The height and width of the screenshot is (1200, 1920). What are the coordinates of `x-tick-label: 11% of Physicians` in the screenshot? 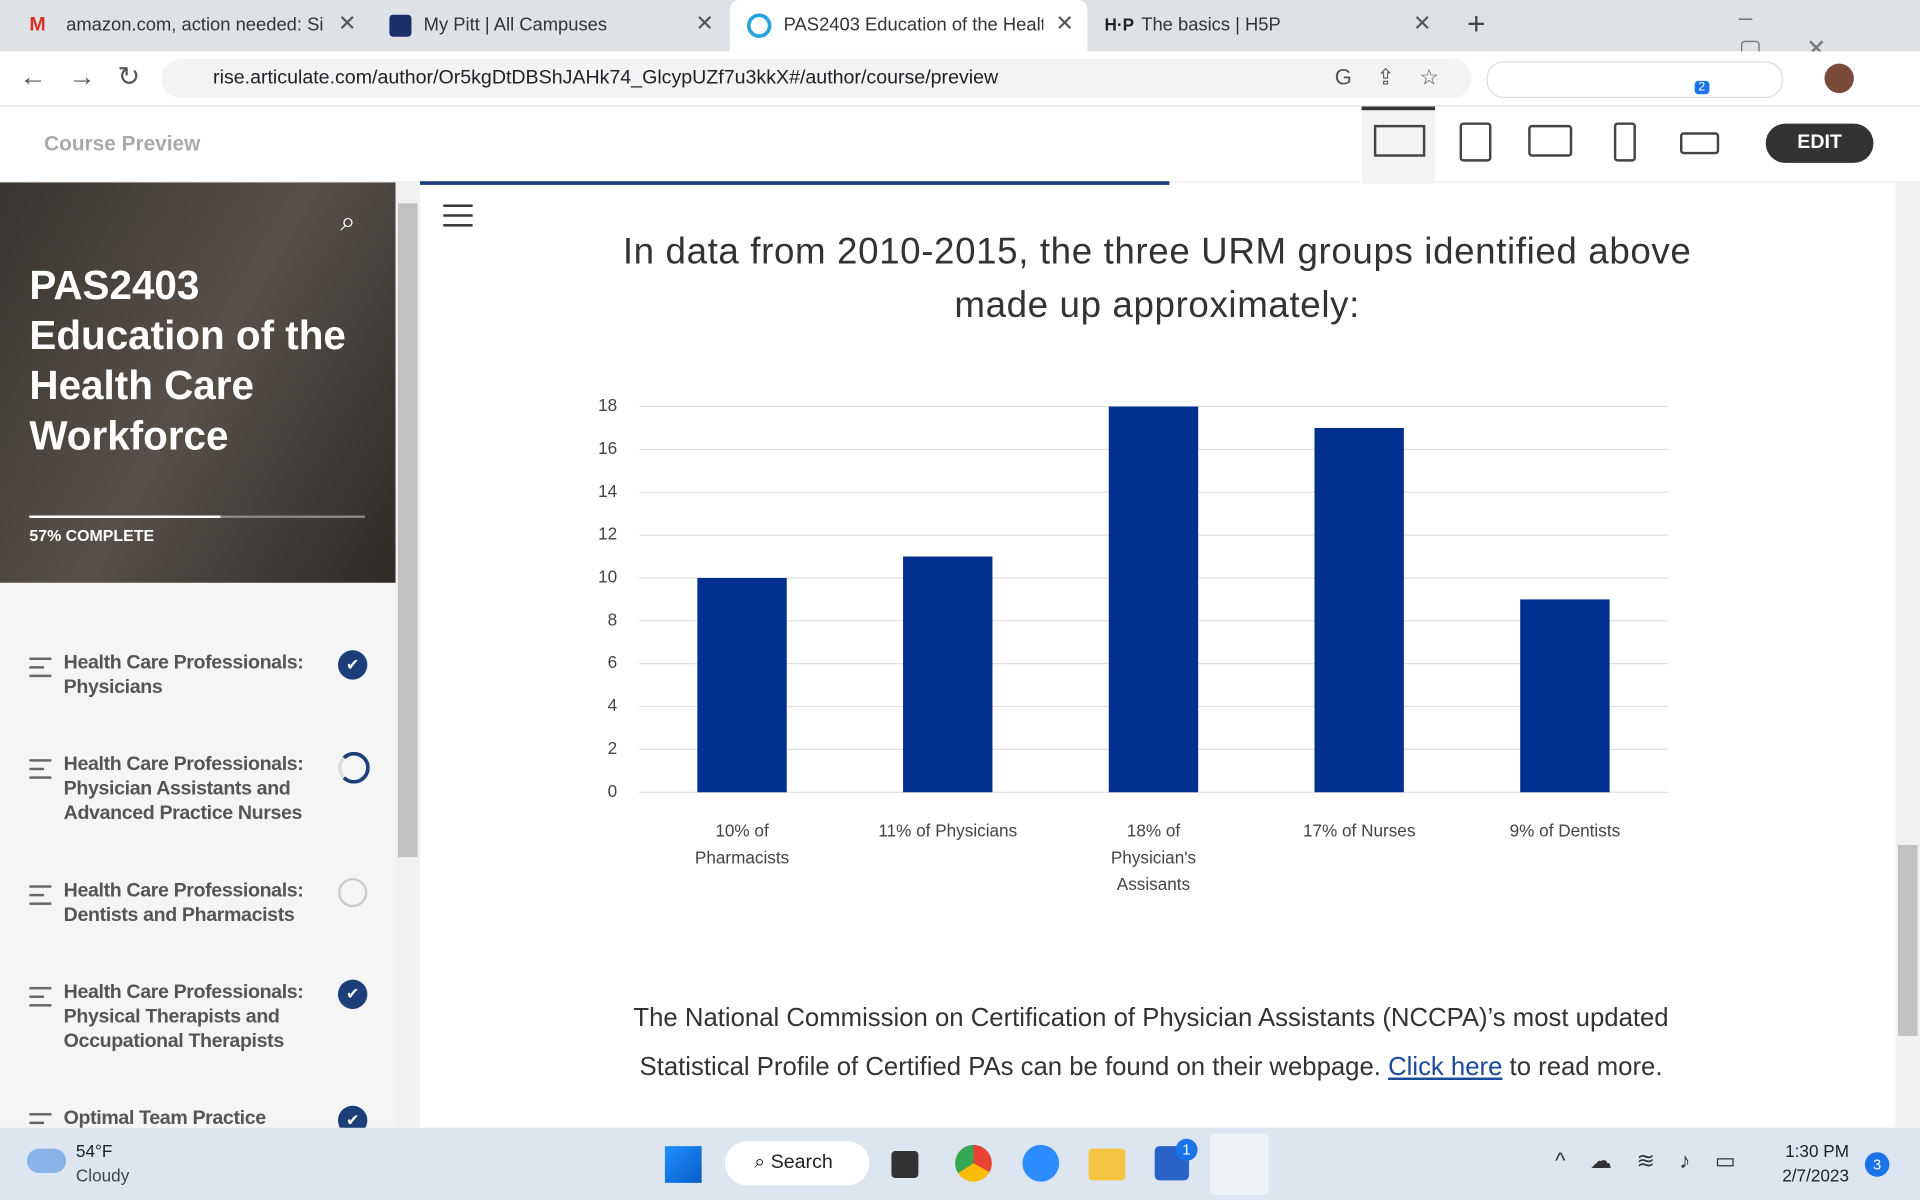 It's located at (948, 830).